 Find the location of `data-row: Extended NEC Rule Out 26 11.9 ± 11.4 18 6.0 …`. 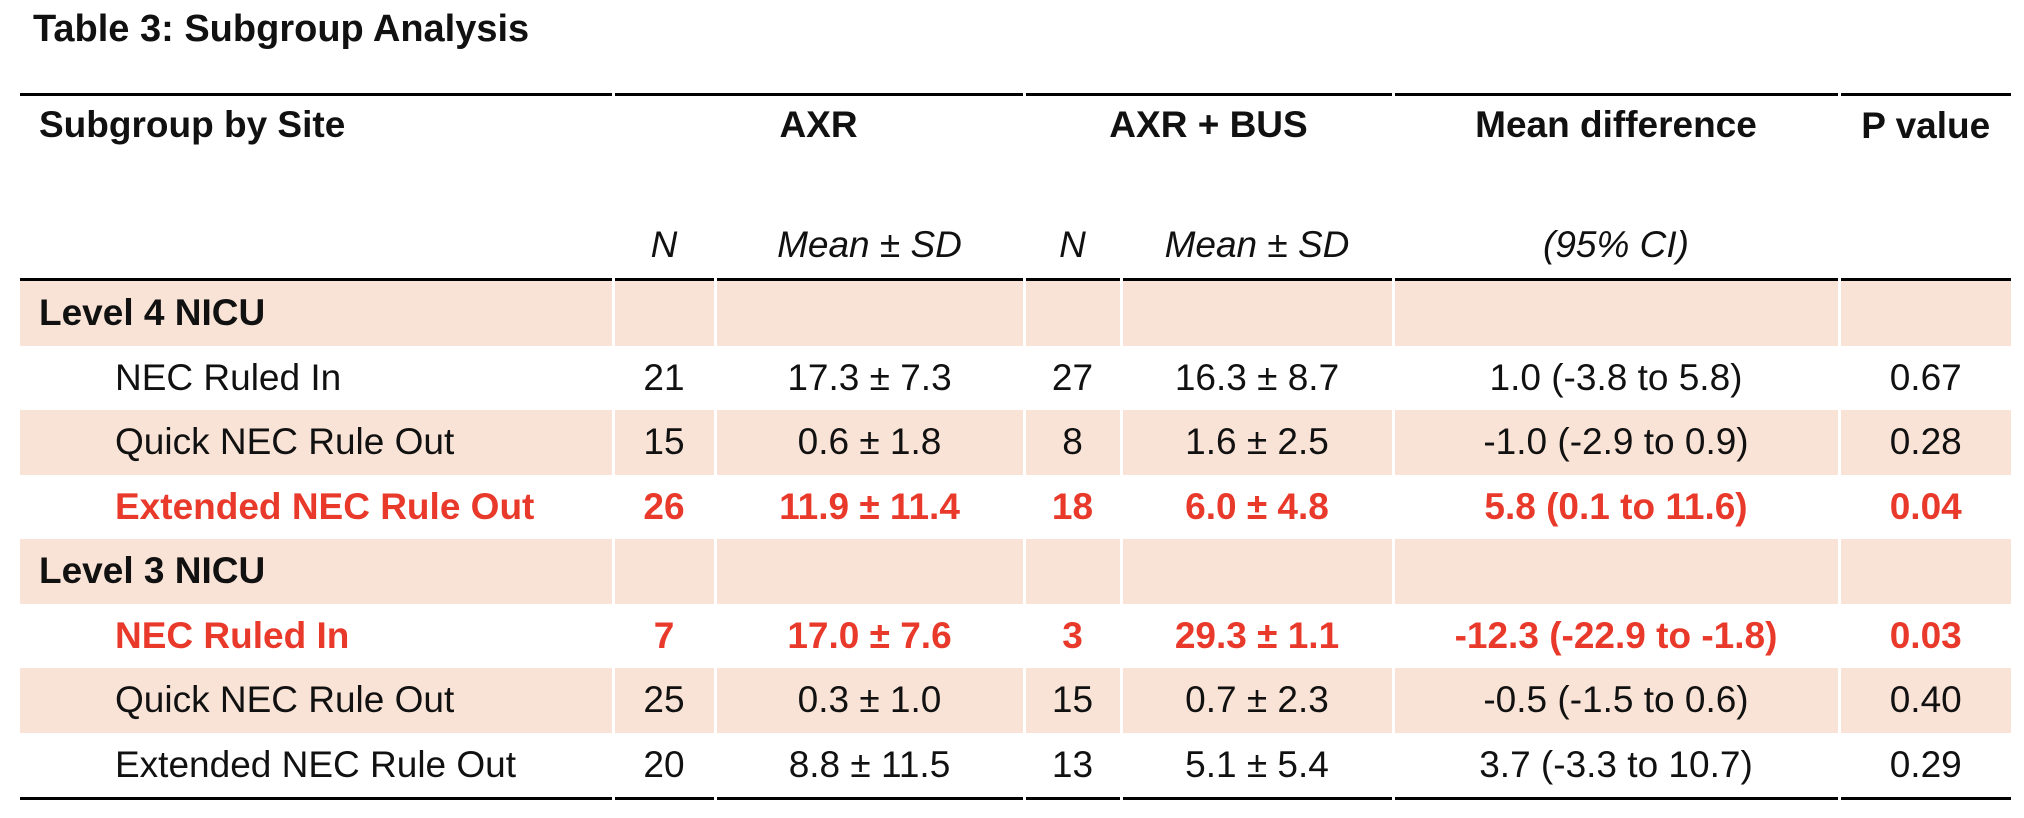

data-row: Extended NEC Rule Out 26 11.9 ± 11.4 18 6.0 … is located at coordinates (1015, 506).